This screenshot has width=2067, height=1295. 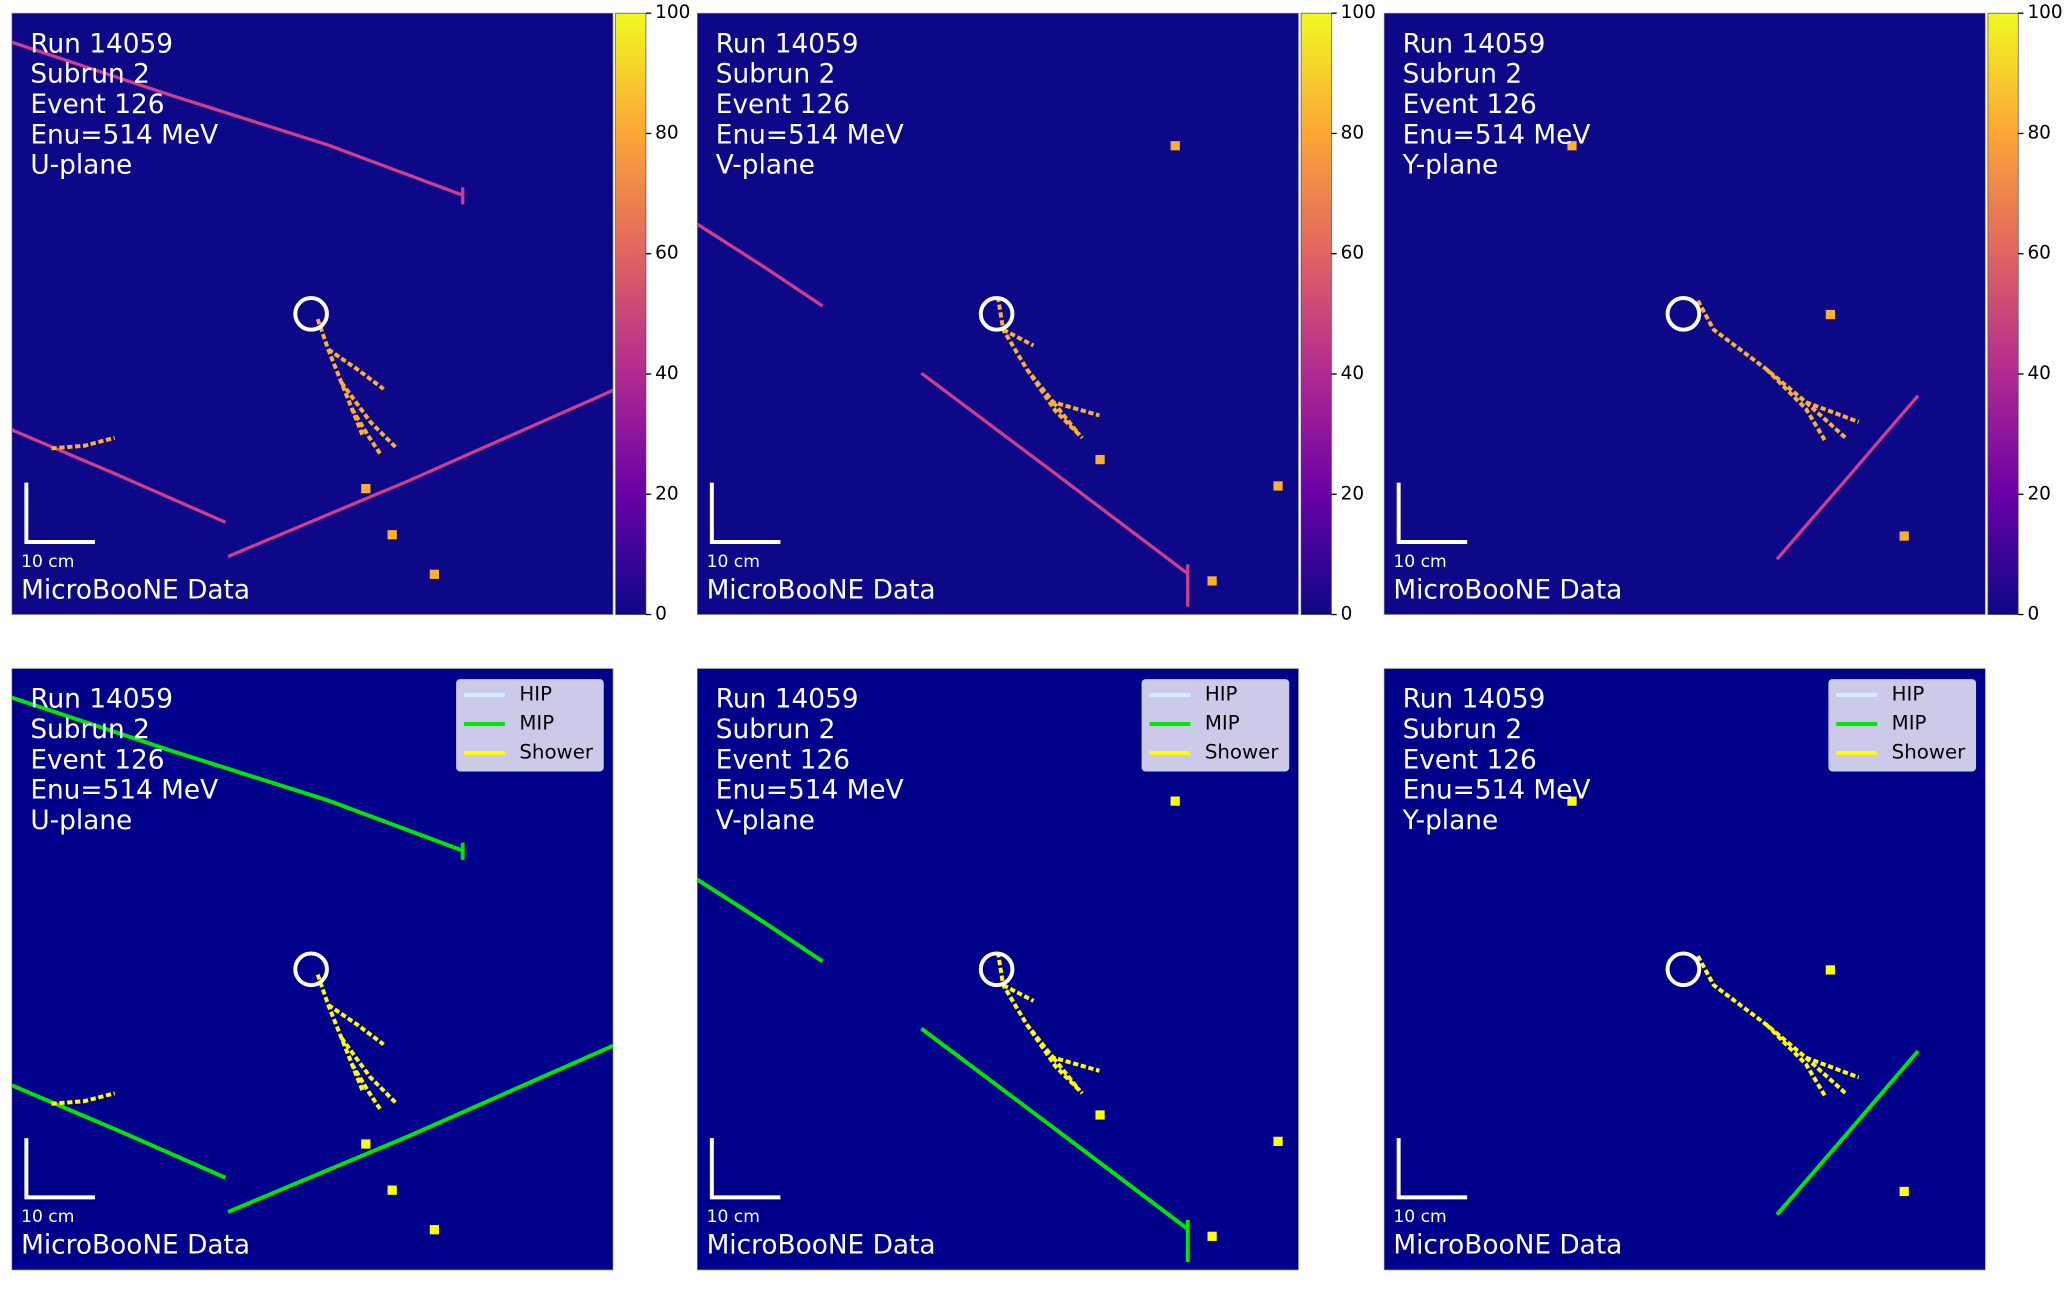 What do you see at coordinates (2038, 373) in the screenshot?
I see `colorbar-tick-label: 40` at bounding box center [2038, 373].